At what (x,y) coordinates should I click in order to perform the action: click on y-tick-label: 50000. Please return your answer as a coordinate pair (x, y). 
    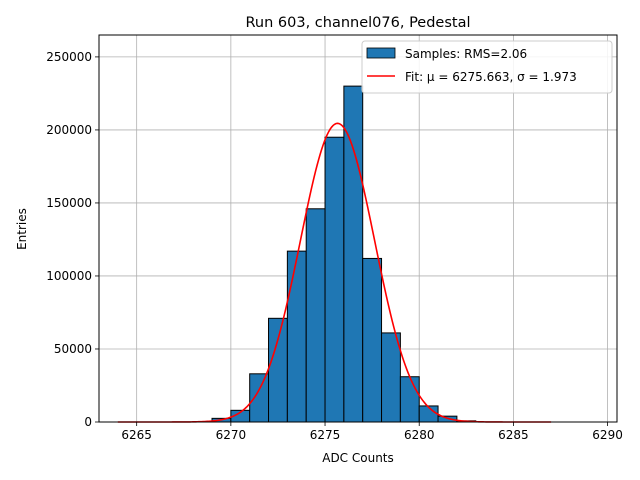
    Looking at the image, I should click on (73, 349).